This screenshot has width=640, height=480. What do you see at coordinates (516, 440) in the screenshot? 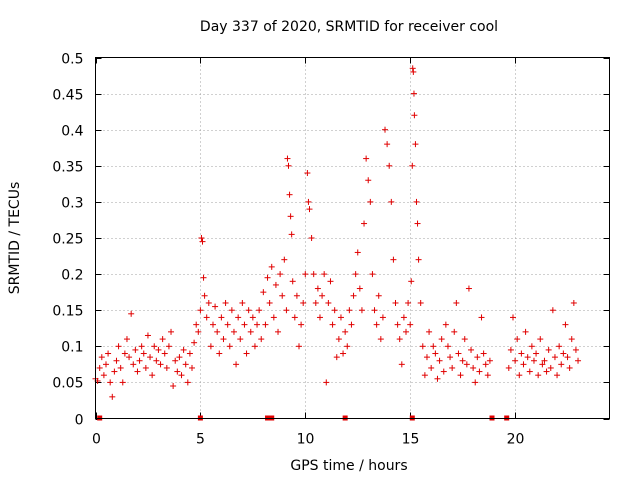
I see `x-tick-label: 20` at bounding box center [516, 440].